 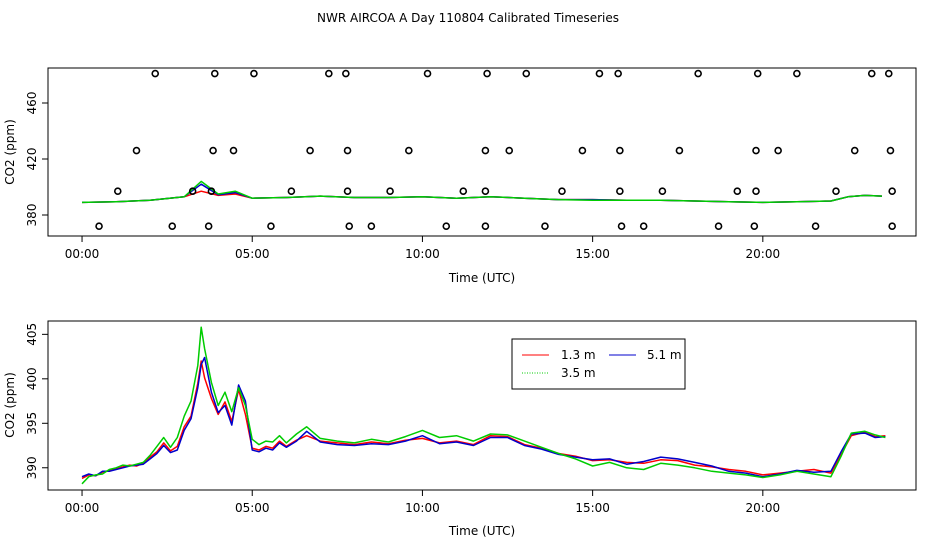 I want to click on bottom-y-tick-label: 405, so click(x=32, y=334).